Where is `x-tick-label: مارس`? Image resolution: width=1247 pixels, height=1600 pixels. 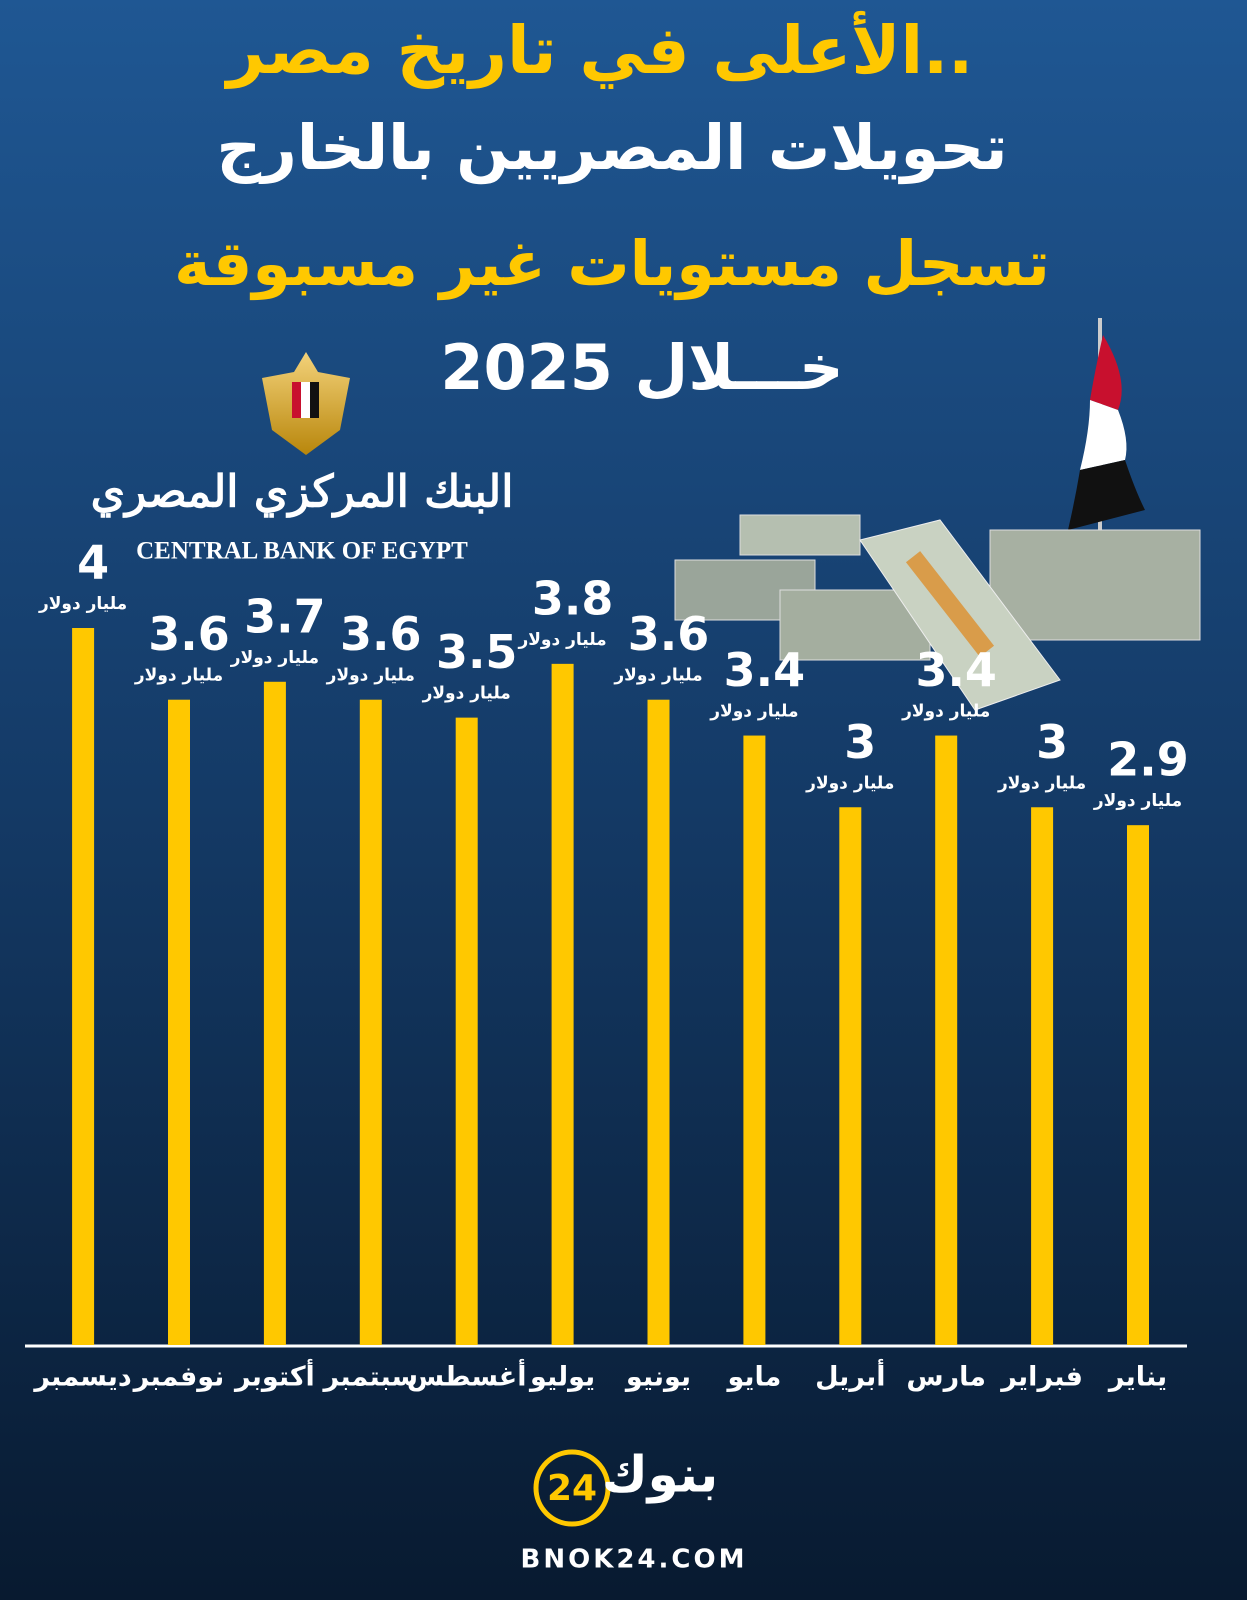
x-tick-label: مارس is located at coordinates (946, 1377).